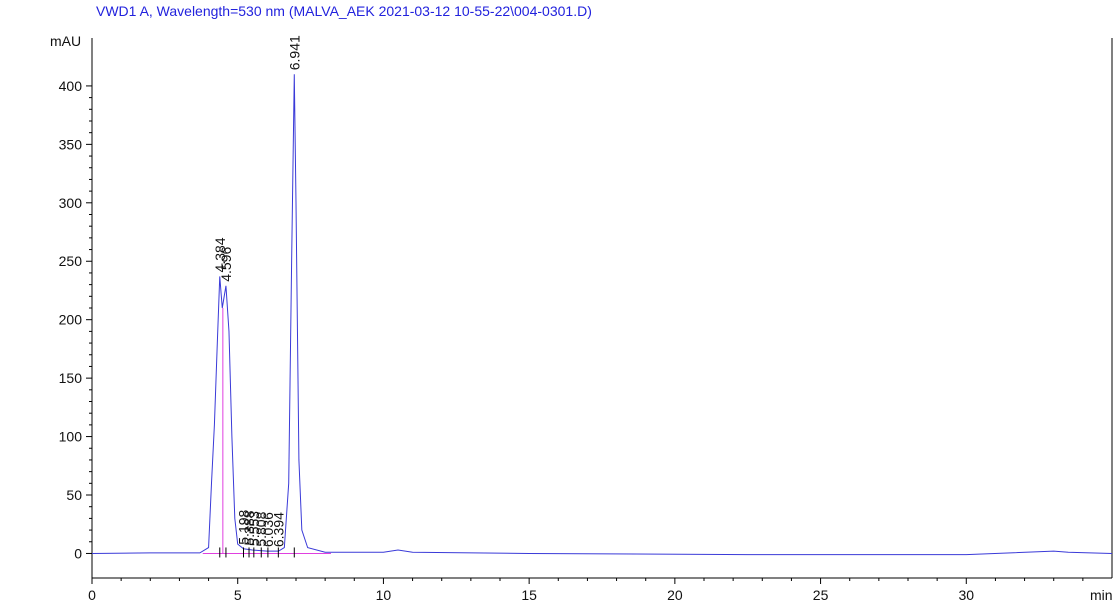 The width and height of the screenshot is (1114, 608). I want to click on x-axis-label: min, so click(1101, 595).